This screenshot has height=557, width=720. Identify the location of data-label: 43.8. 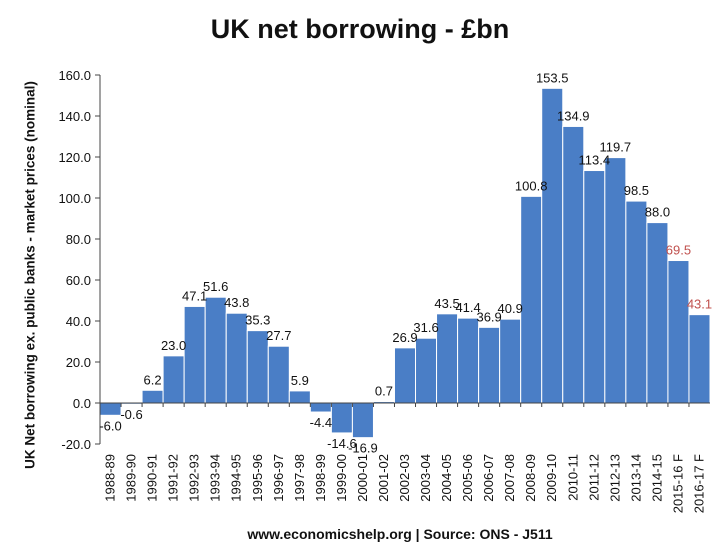
(236, 302).